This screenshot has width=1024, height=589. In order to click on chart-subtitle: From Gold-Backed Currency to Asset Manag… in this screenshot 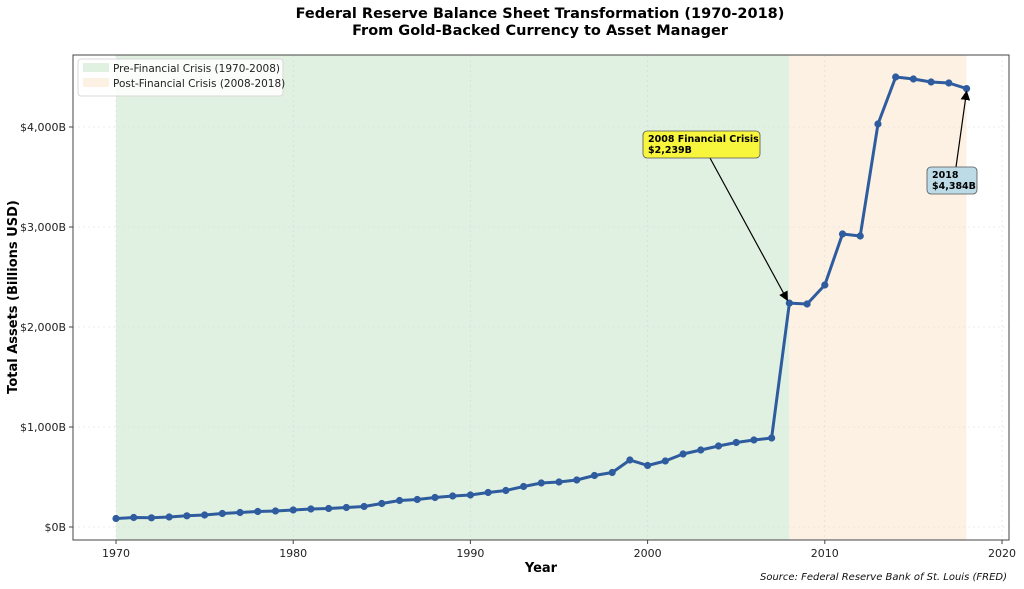, I will do `click(540, 31)`.